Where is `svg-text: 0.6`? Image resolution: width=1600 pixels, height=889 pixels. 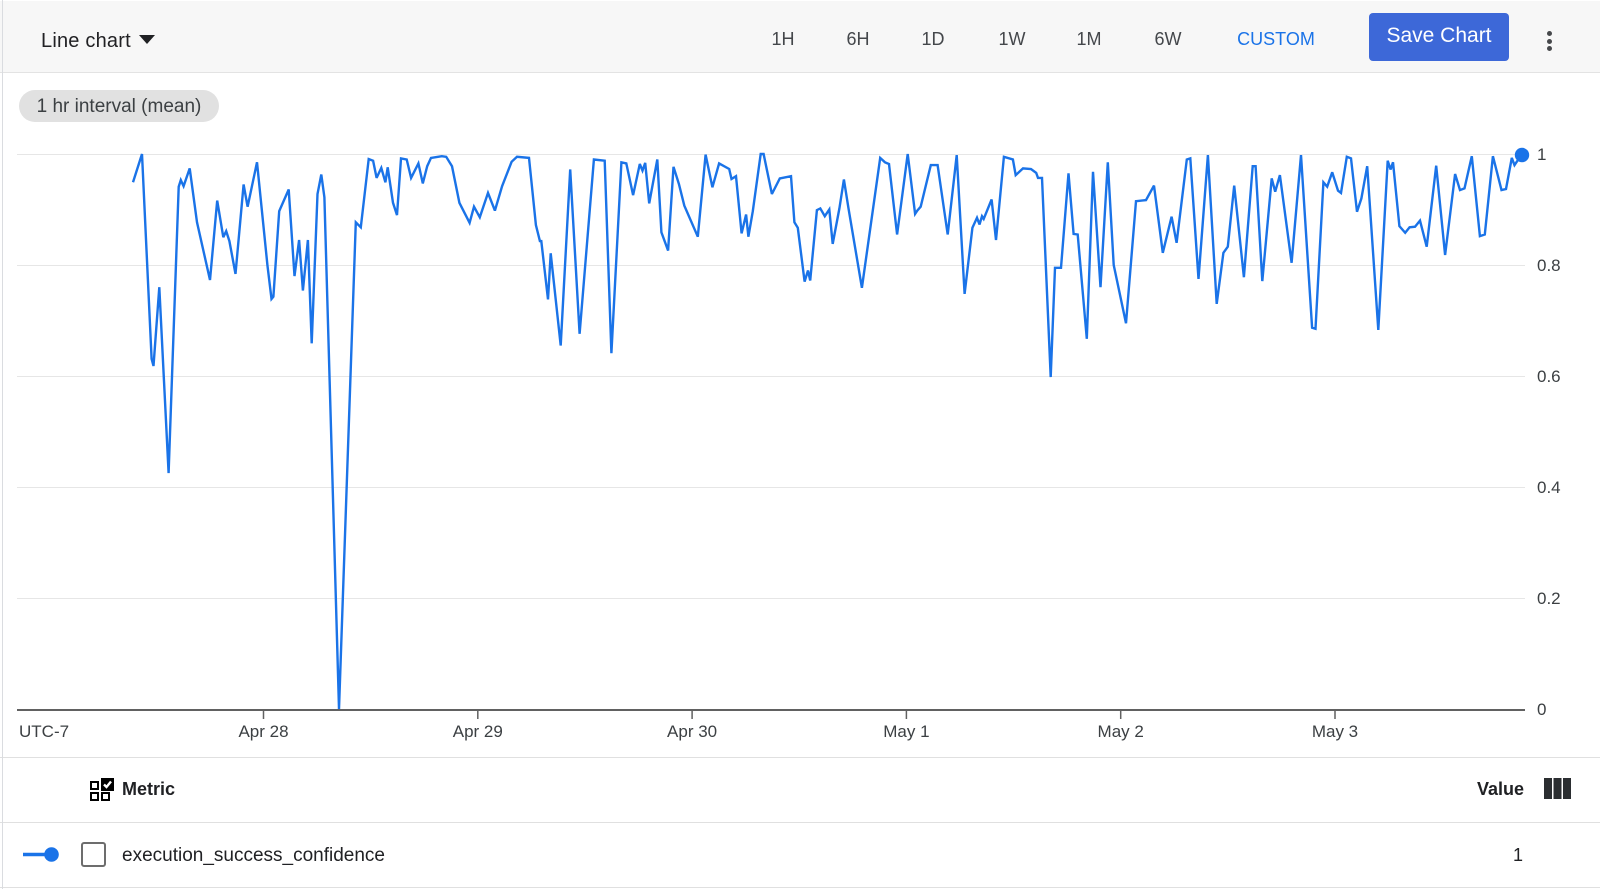 svg-text: 0.6 is located at coordinates (1549, 376).